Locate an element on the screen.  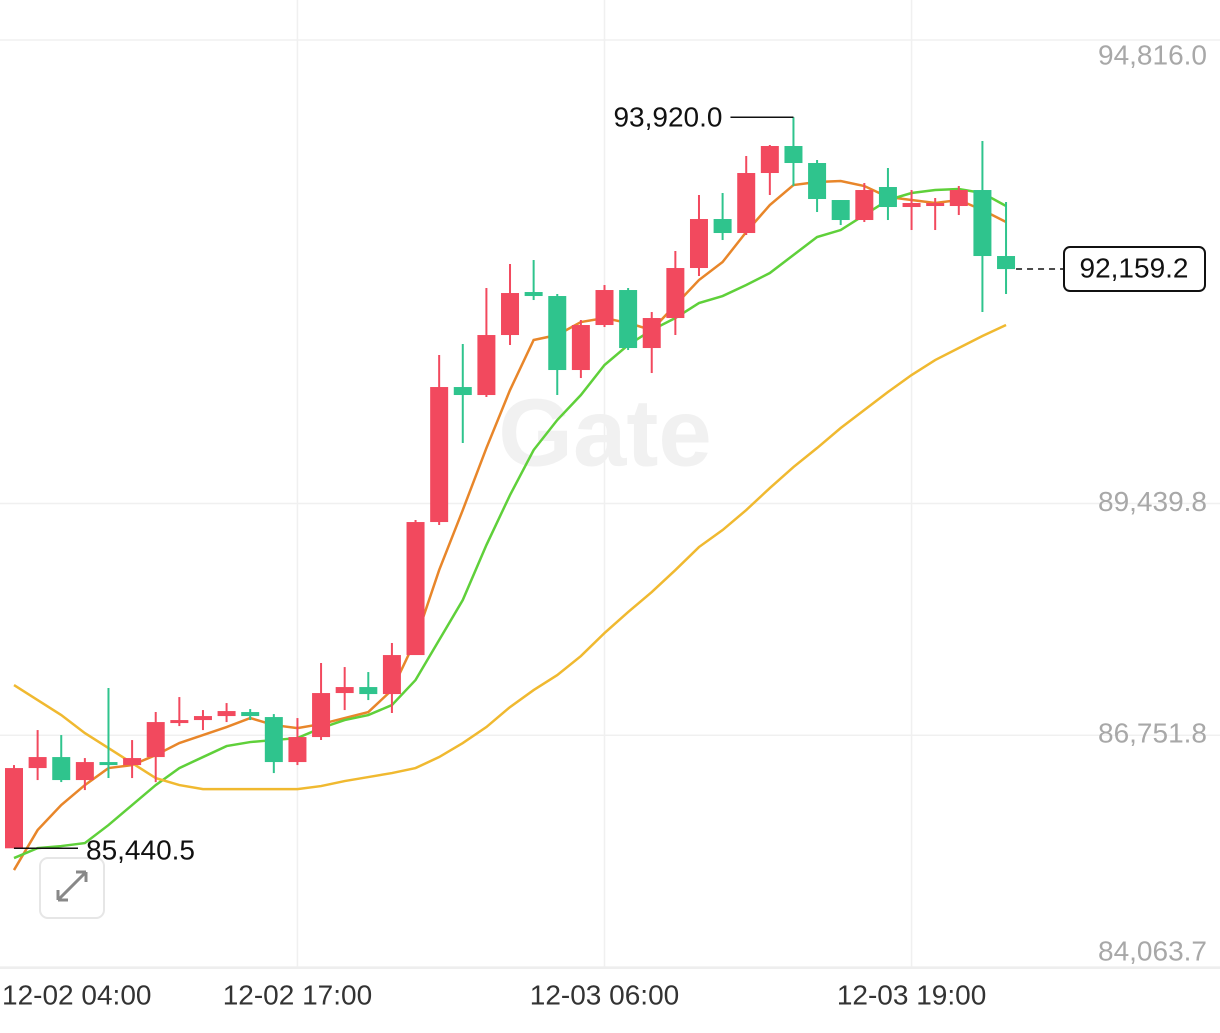
y-tick-label: 84,063.7 is located at coordinates (1152, 950).